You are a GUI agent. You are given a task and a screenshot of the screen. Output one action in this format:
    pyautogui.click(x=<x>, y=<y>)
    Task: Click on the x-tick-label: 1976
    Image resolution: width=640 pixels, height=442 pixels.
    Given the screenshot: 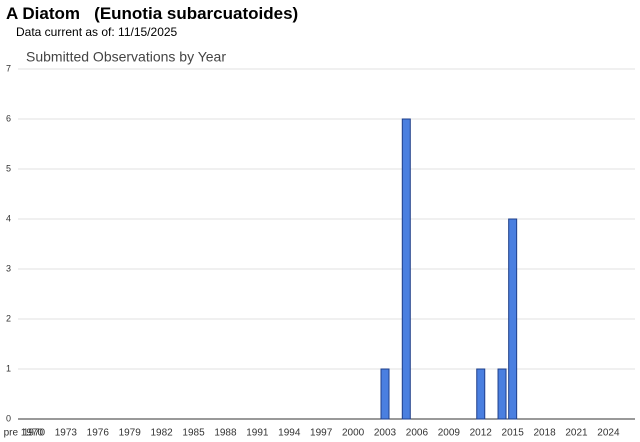 What is the action you would take?
    pyautogui.click(x=98, y=433)
    